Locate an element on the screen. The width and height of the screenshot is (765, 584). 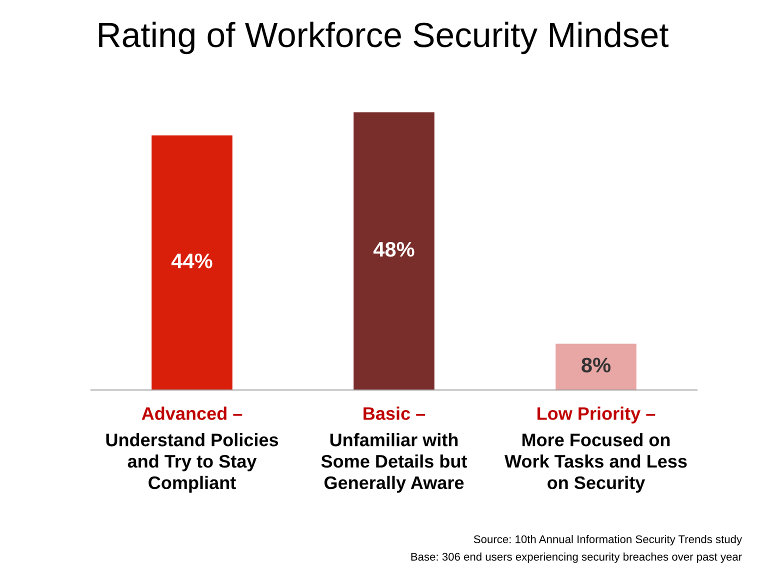
chart-title: Rating of Workforce Security Mindset is located at coordinates (384, 38).